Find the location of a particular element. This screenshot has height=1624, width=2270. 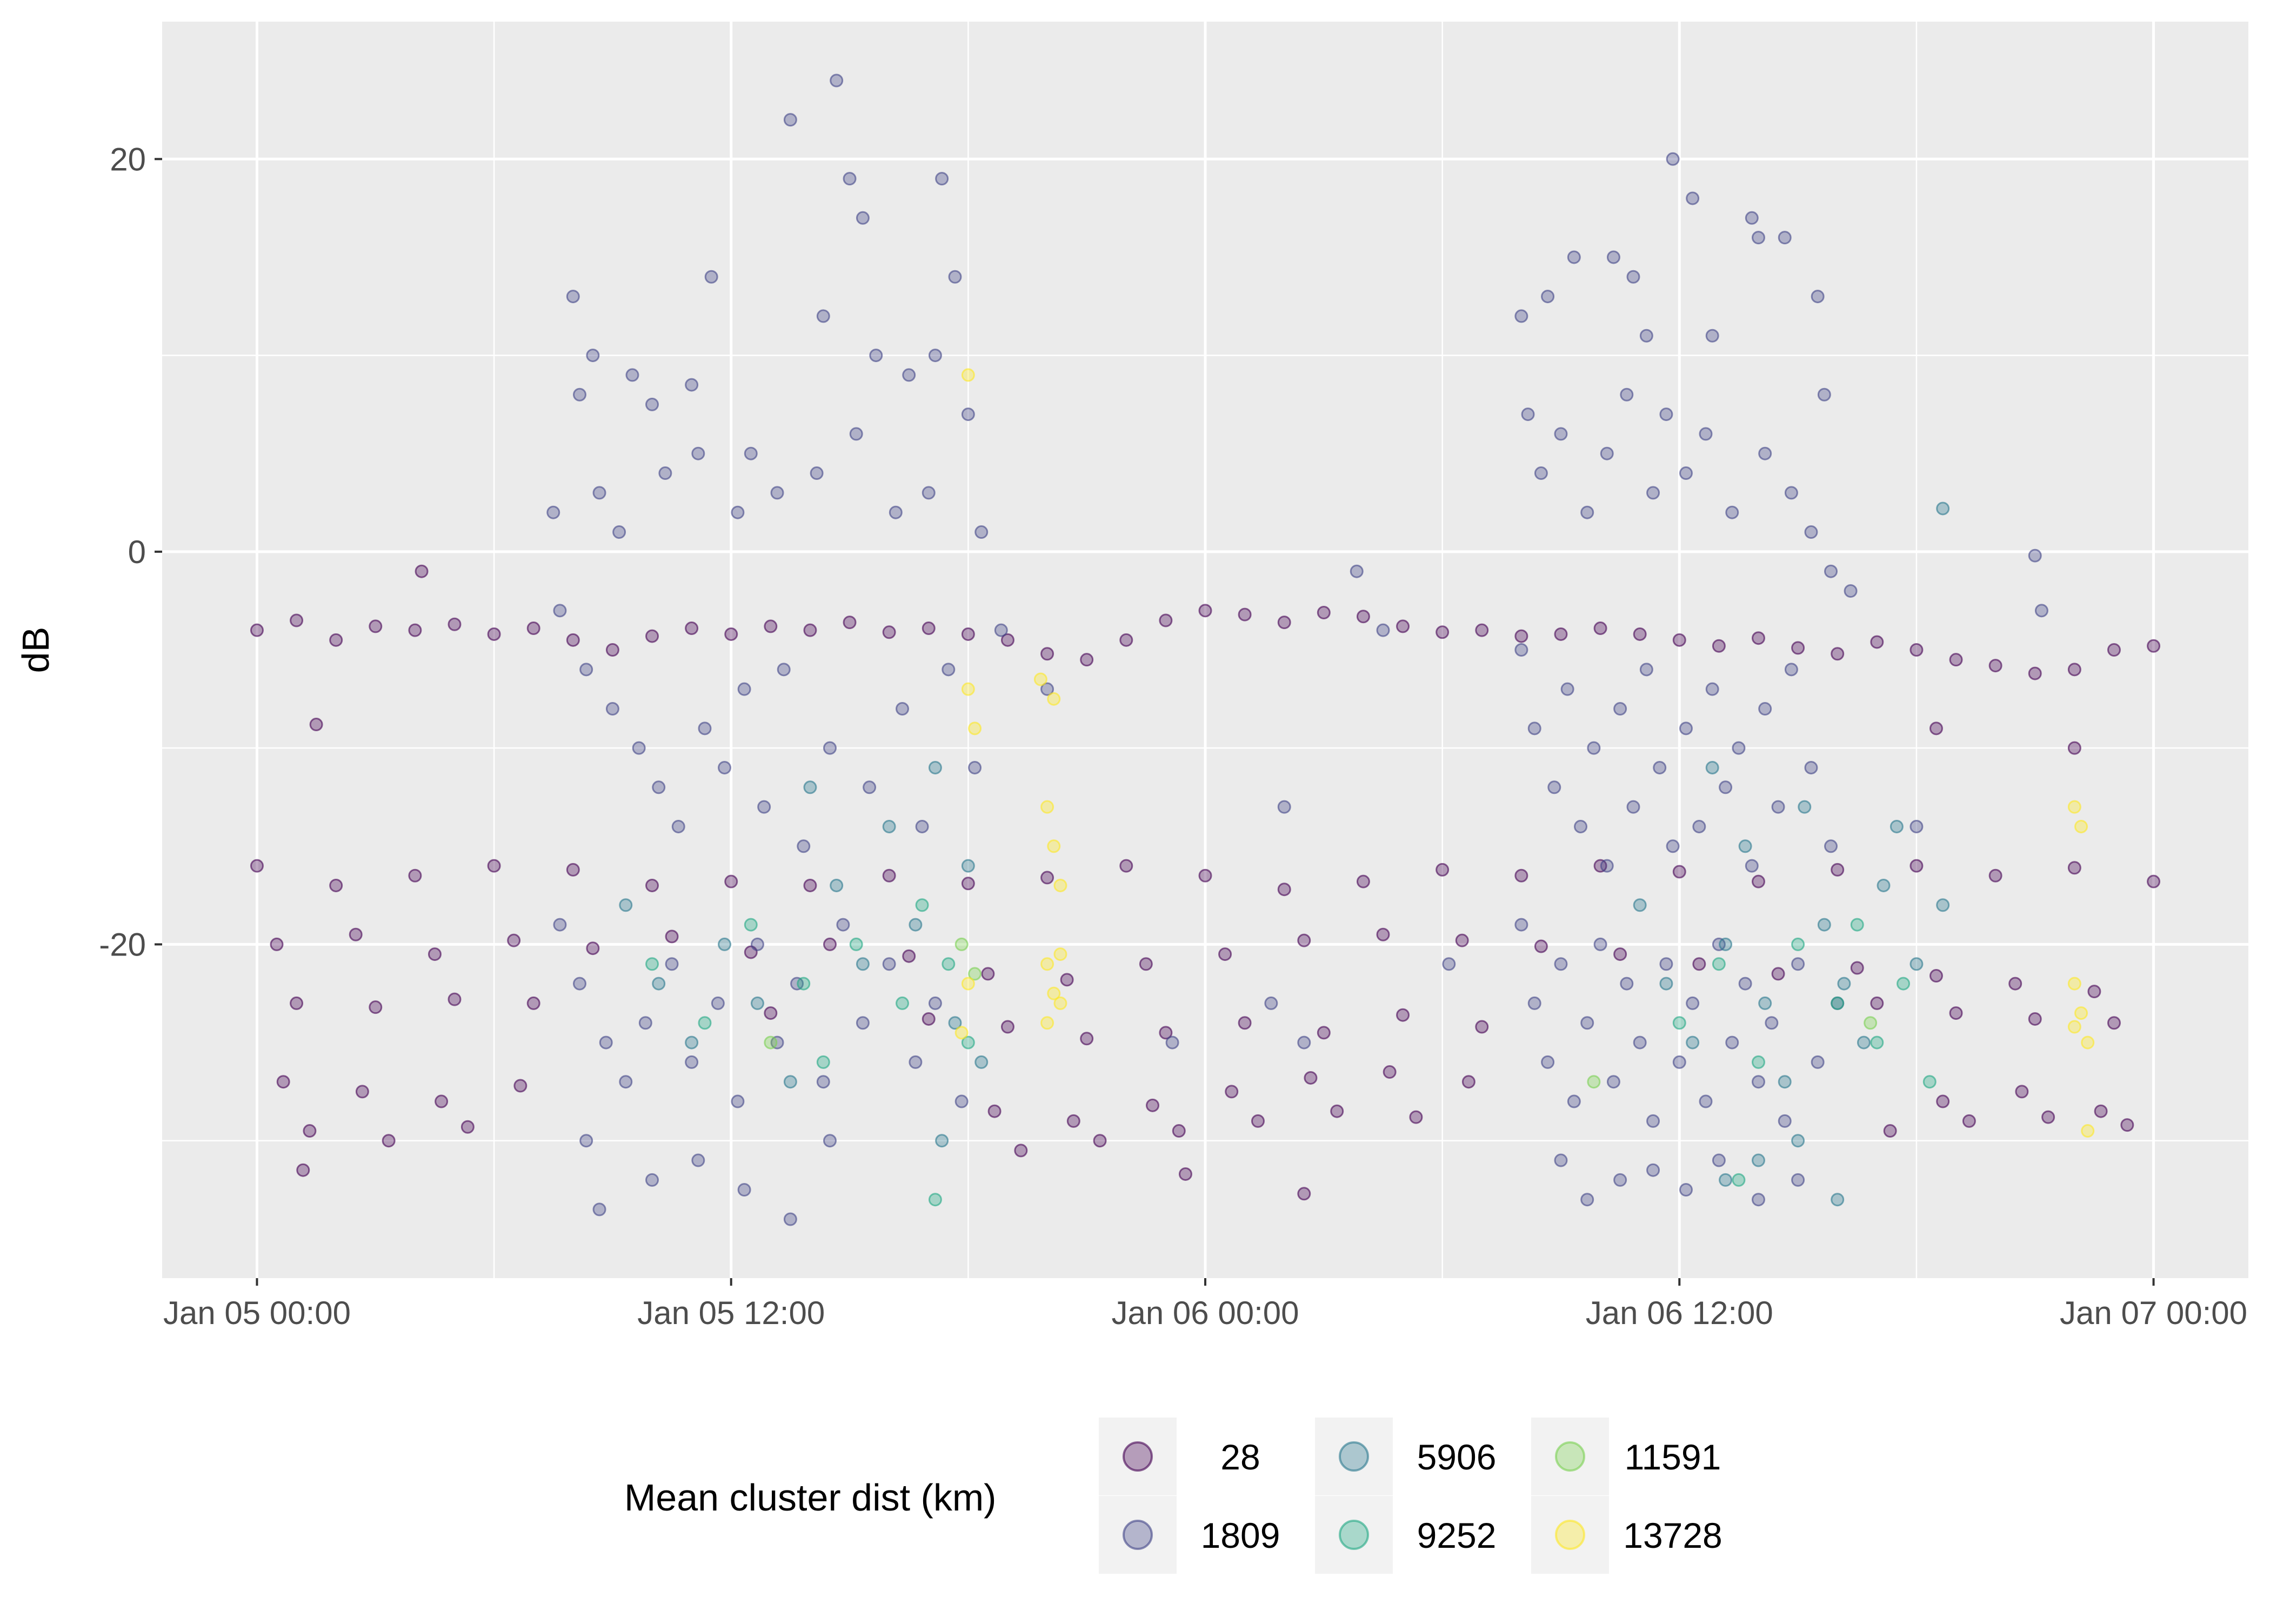

legend-title: Mean cluster dist (km) is located at coordinates (810, 1498).